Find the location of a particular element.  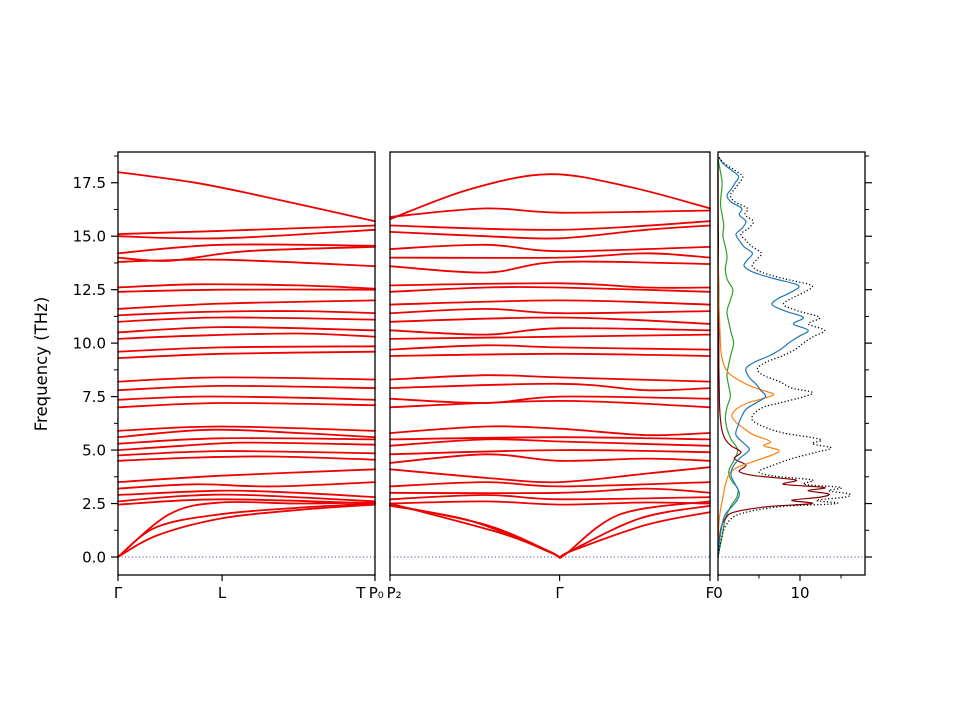

y-tick-label: 2.5 is located at coordinates (94, 504).